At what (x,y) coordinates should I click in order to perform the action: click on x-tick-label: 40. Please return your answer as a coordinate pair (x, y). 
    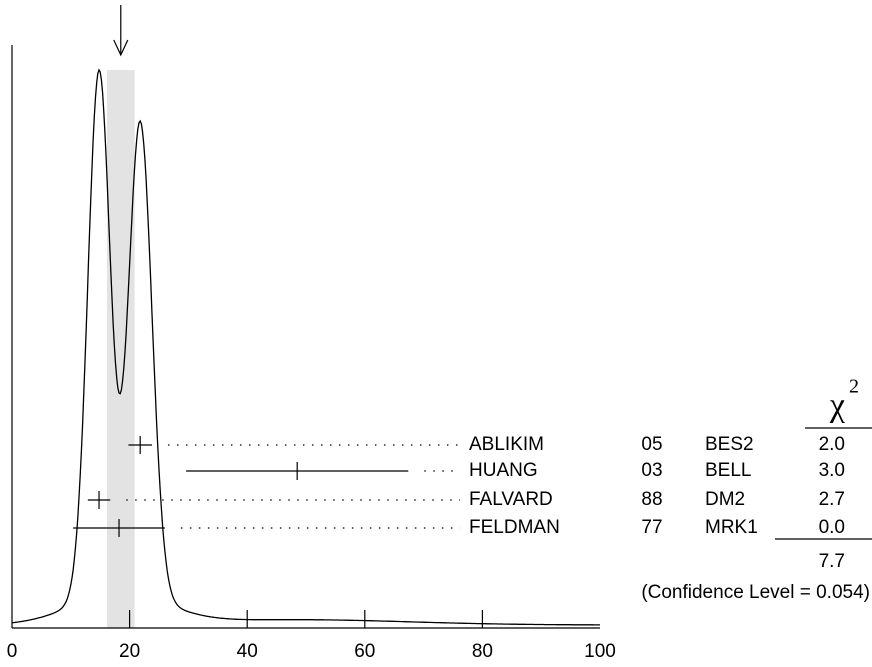
    Looking at the image, I should click on (247, 651).